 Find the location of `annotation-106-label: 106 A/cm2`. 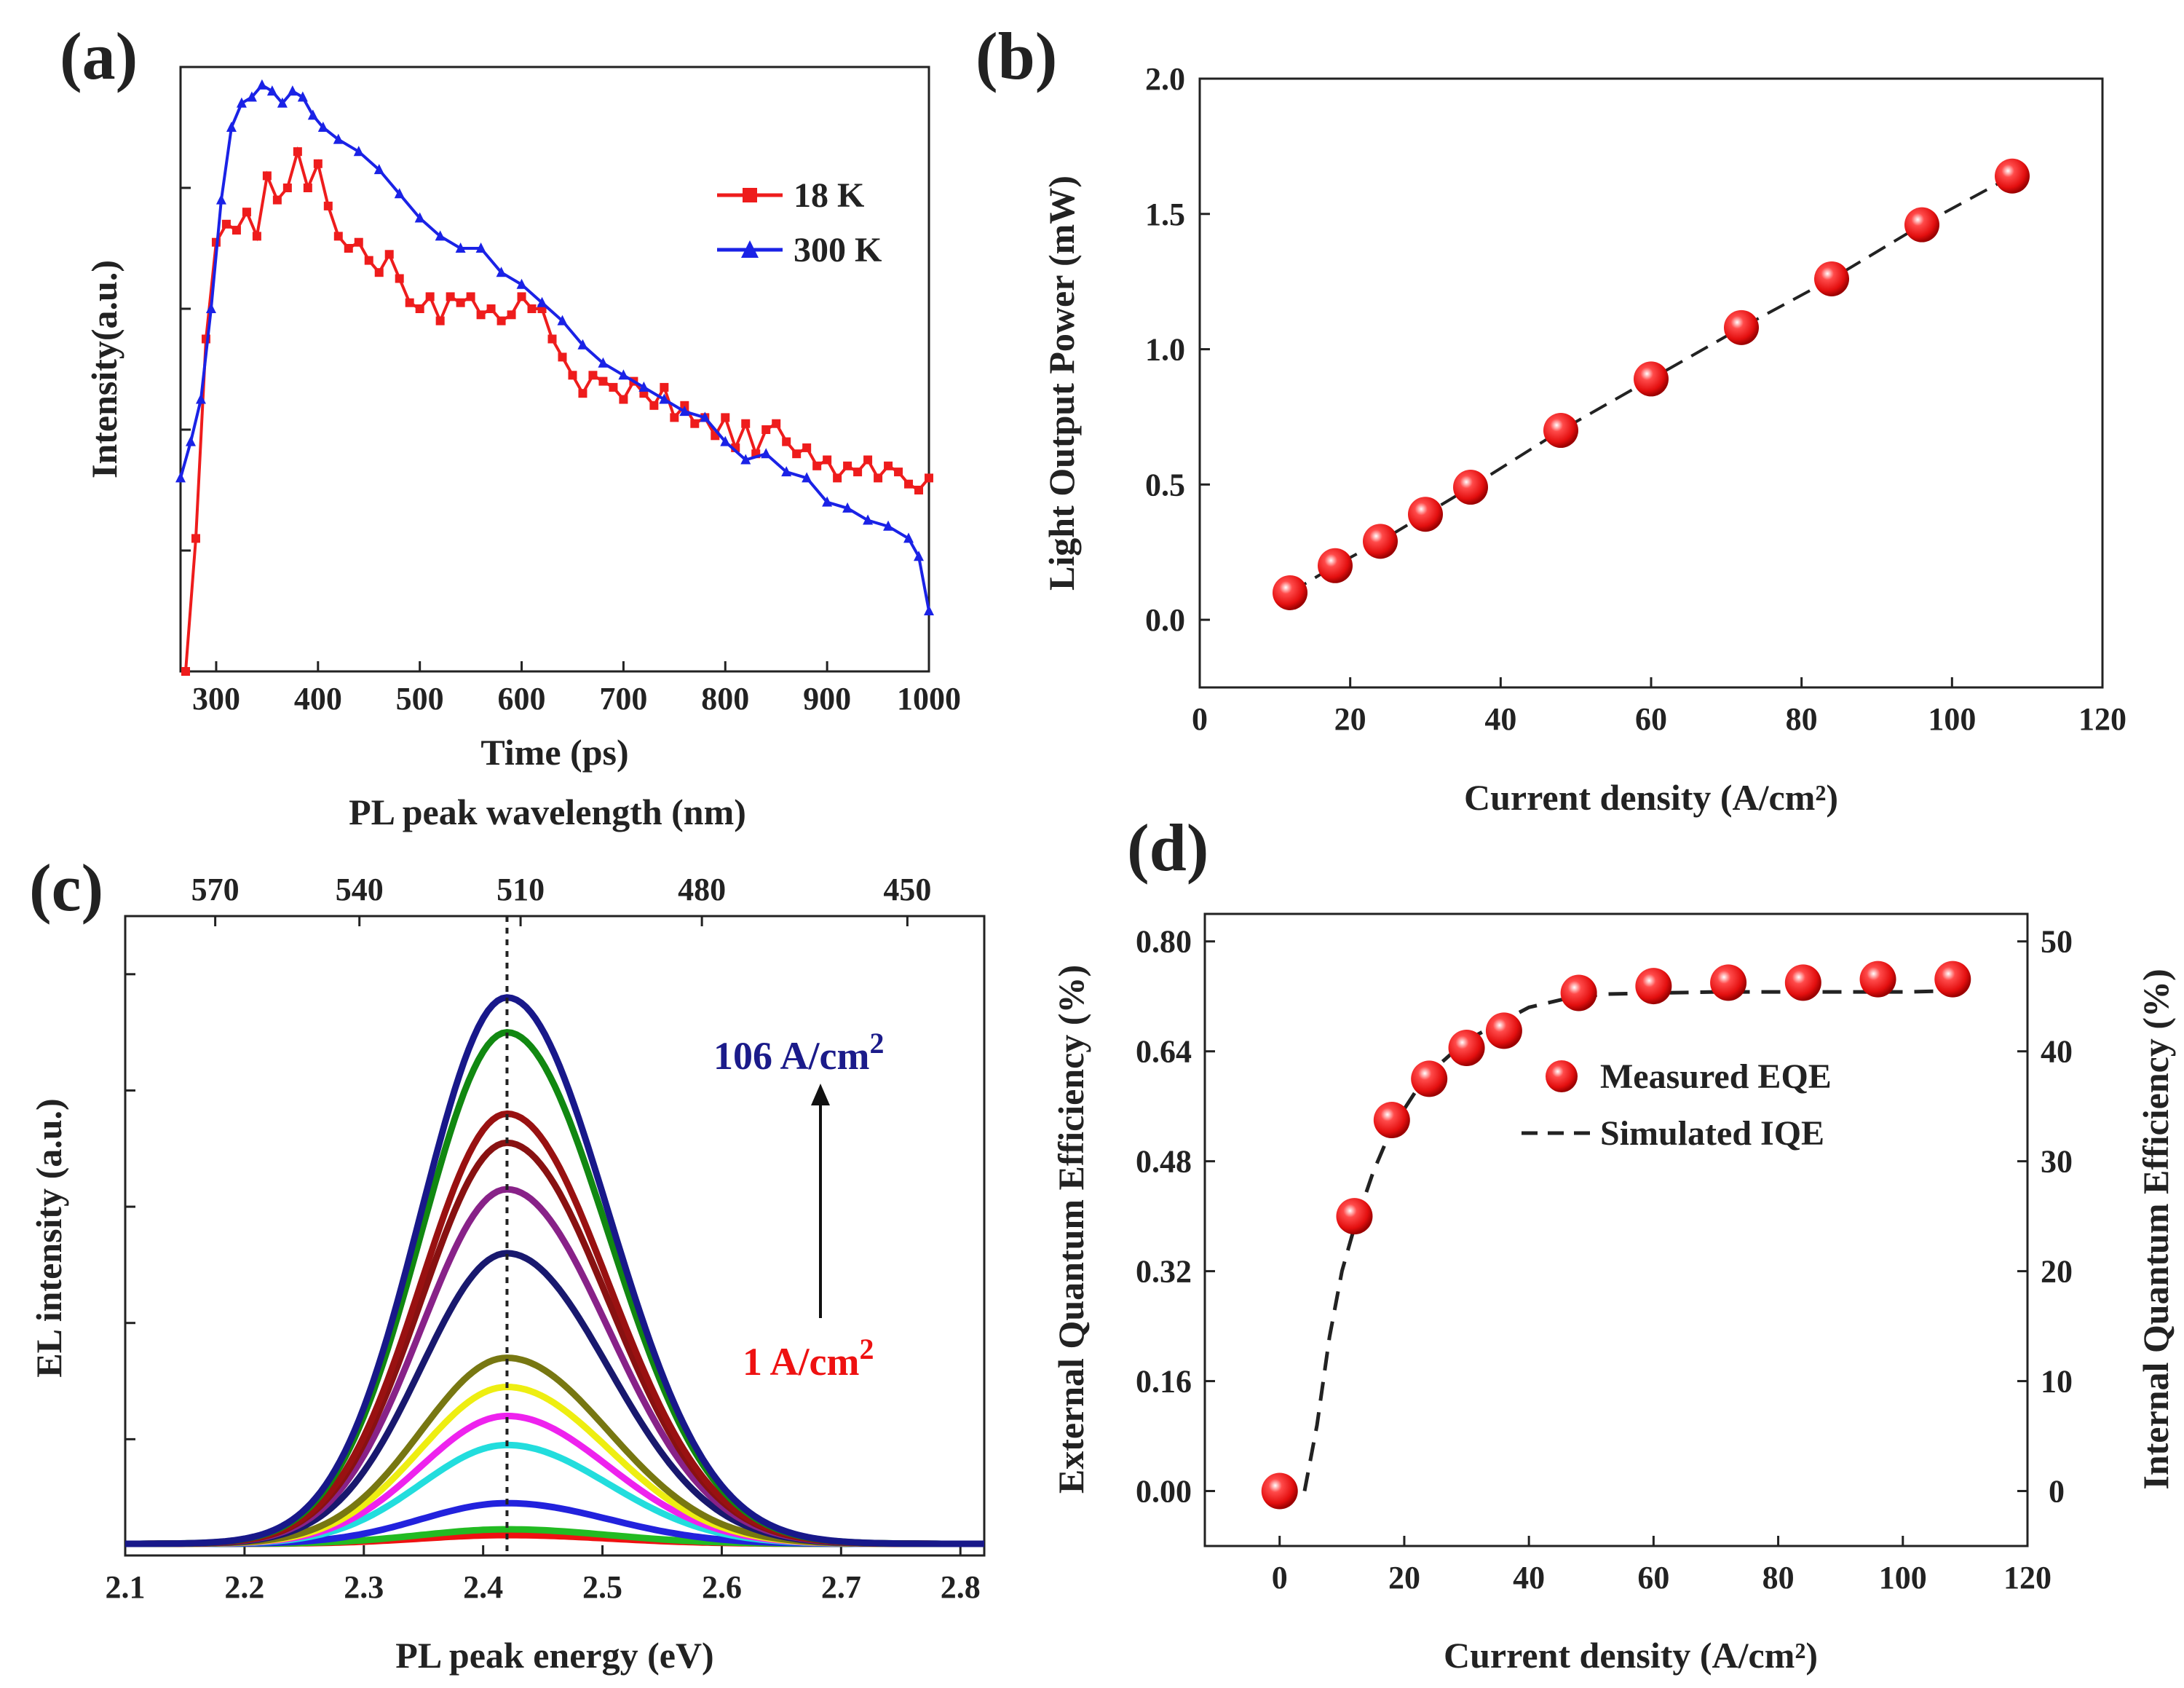

annotation-106-label: 106 A/cm2 is located at coordinates (798, 1052).